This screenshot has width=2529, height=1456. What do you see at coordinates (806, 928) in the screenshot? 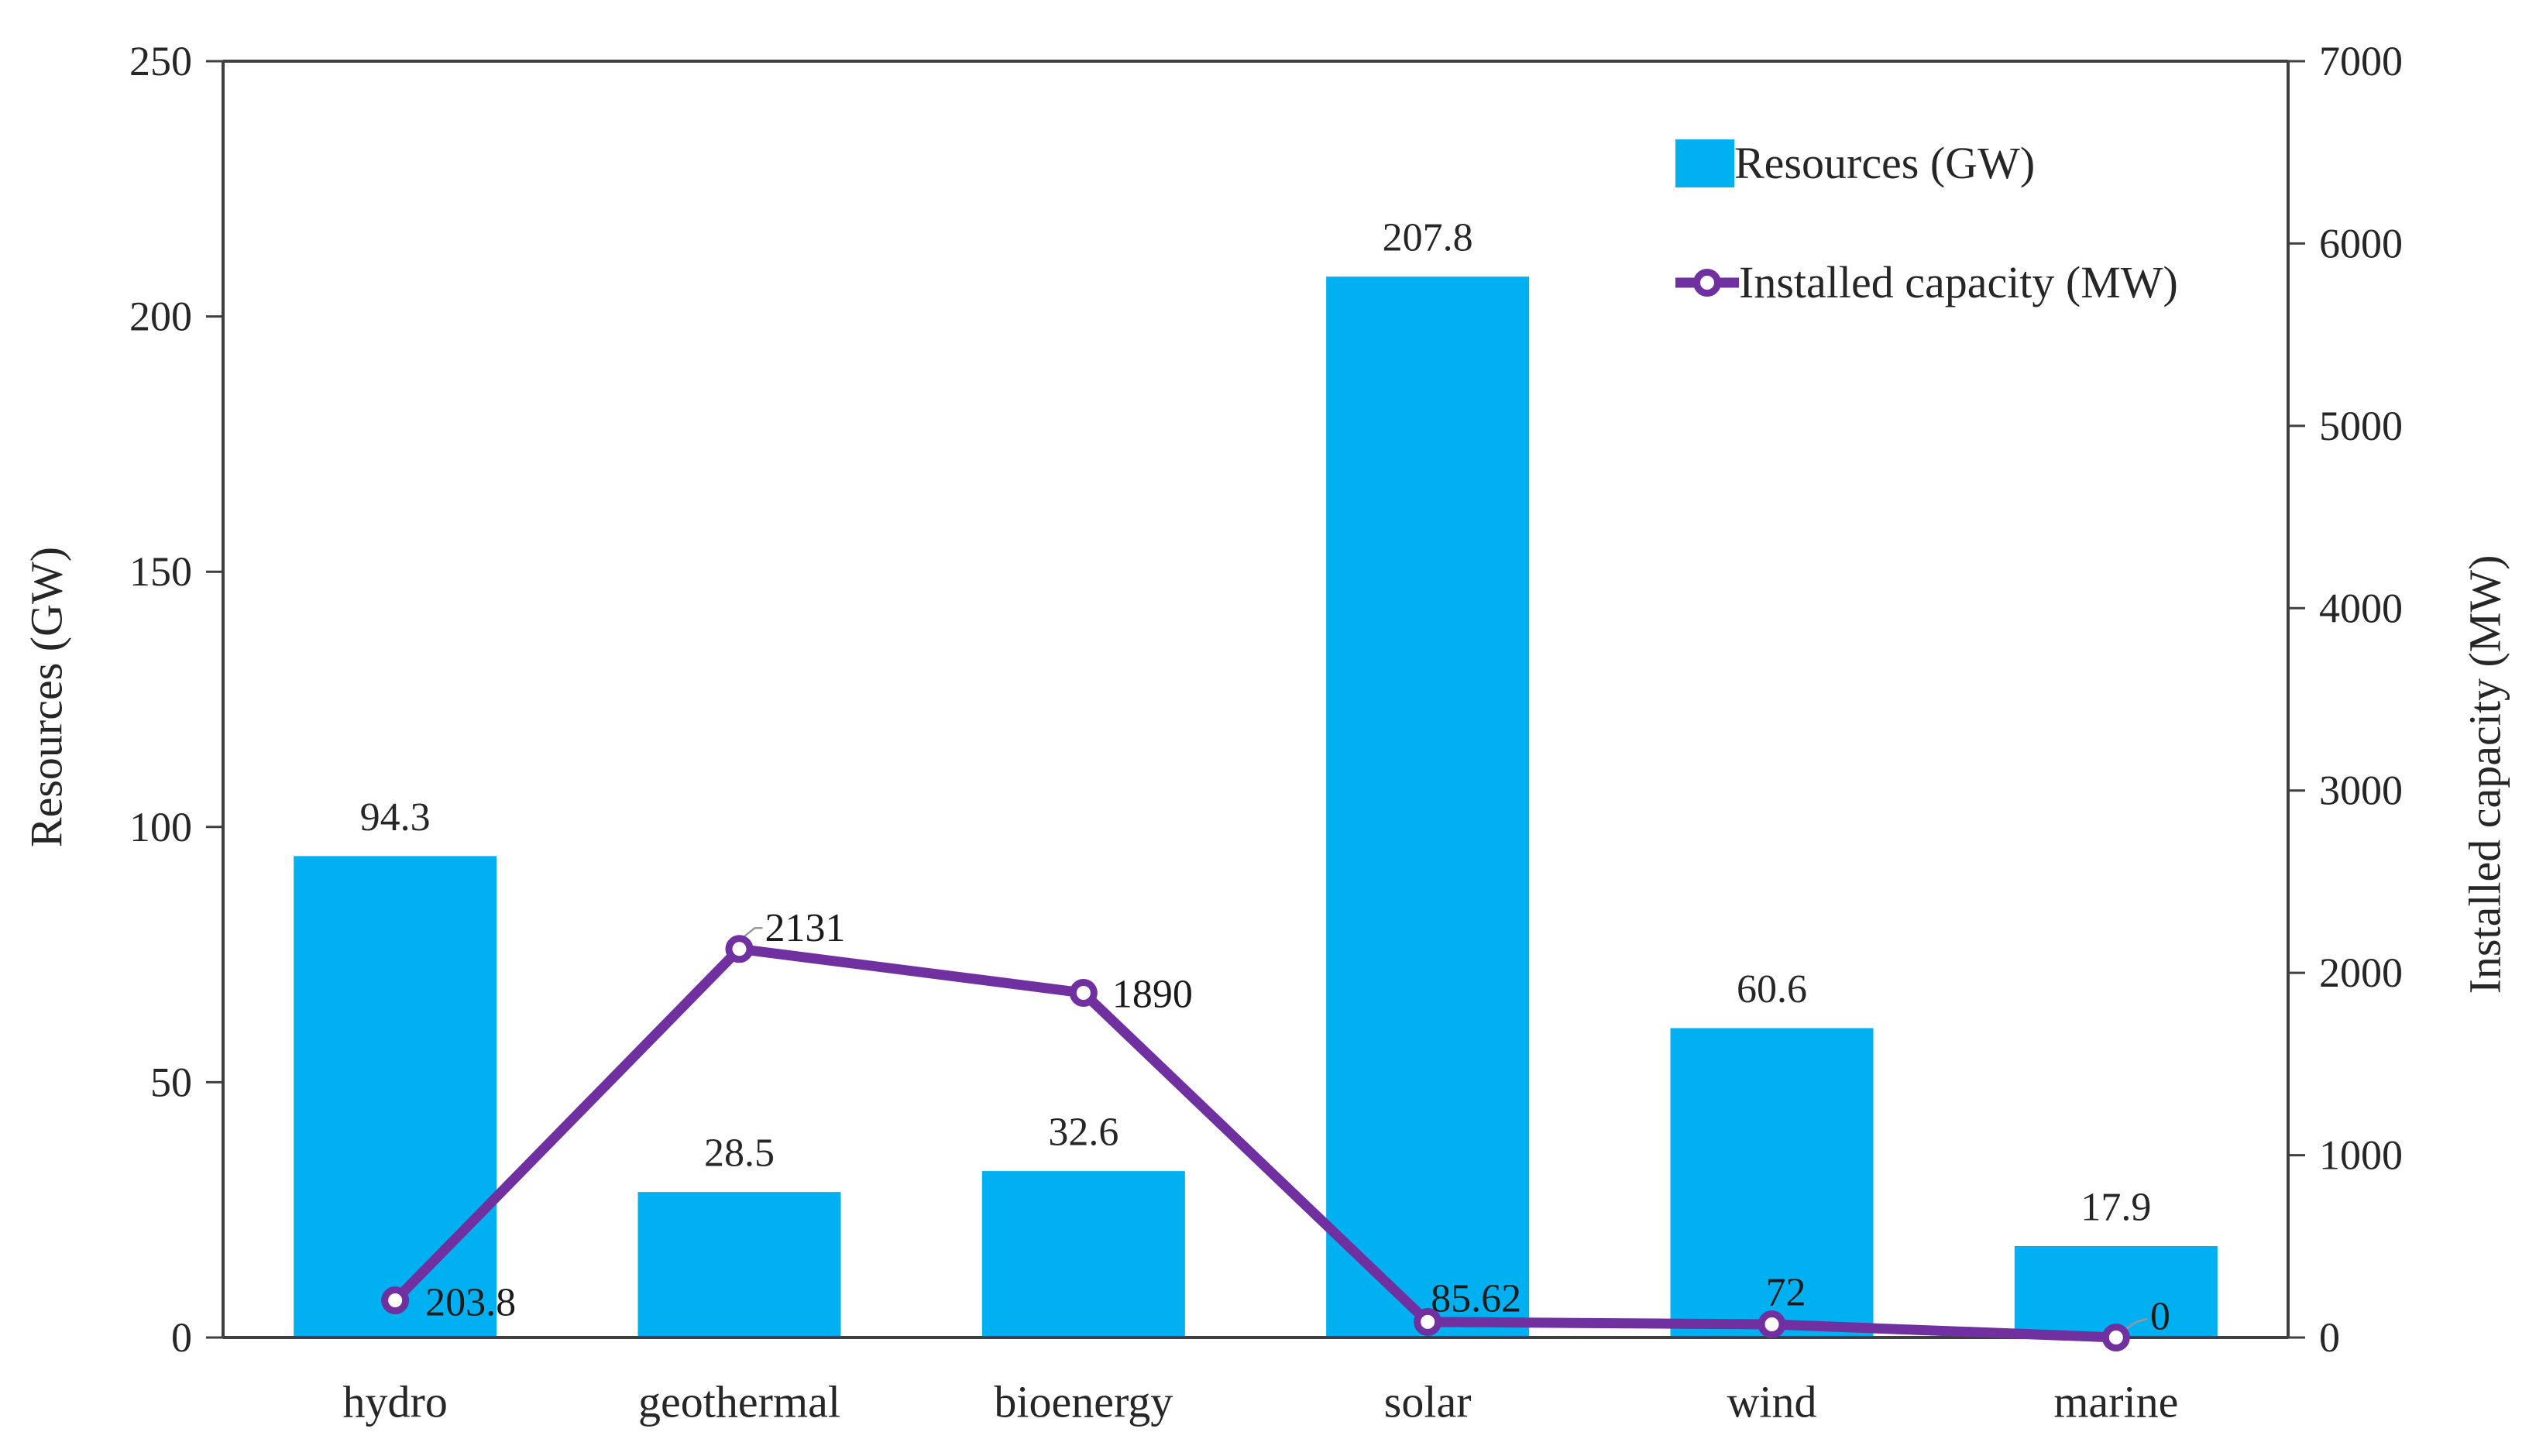
I see `point-value-label-geothermal: 2131` at bounding box center [806, 928].